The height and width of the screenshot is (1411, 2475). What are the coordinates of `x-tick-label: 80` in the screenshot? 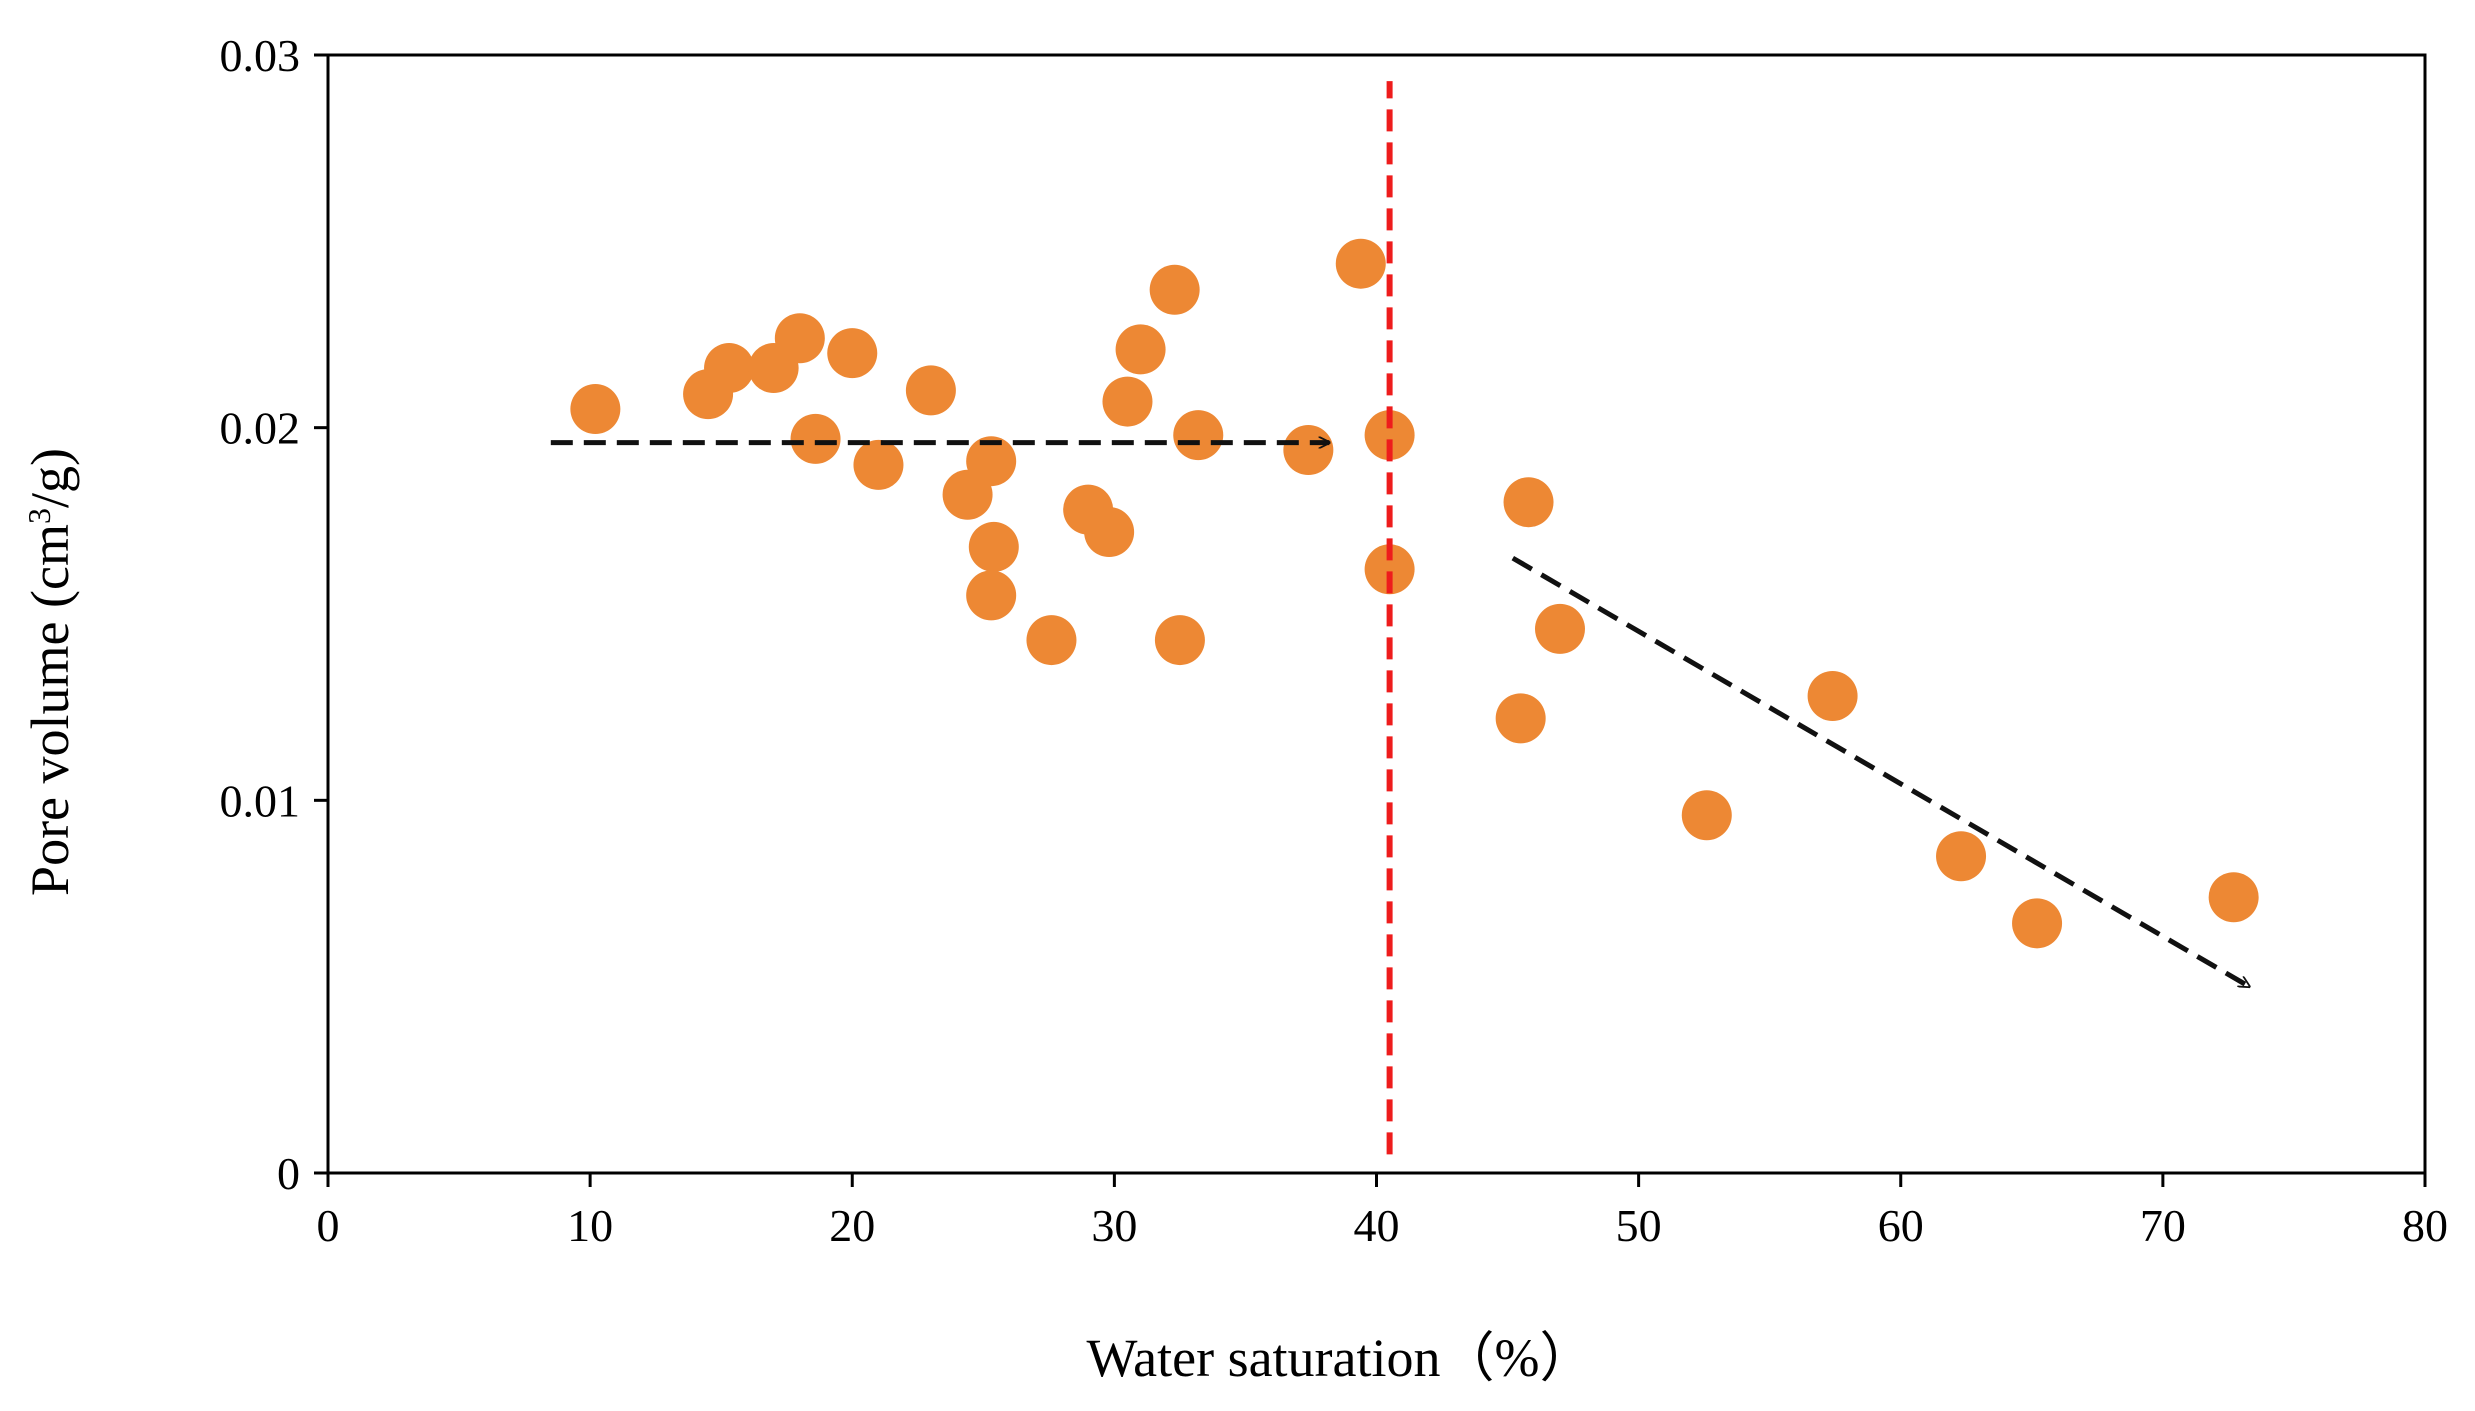 It's located at (2425, 1225).